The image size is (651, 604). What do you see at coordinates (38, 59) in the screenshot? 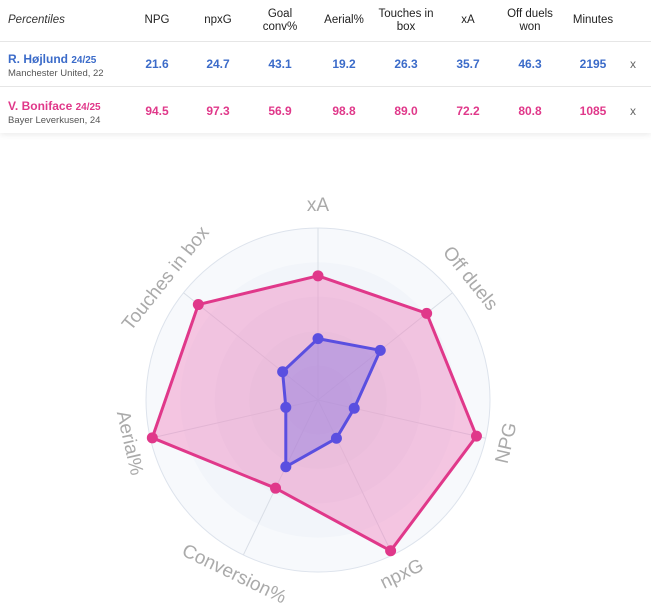
I see `player-name-text: R. Højlund` at bounding box center [38, 59].